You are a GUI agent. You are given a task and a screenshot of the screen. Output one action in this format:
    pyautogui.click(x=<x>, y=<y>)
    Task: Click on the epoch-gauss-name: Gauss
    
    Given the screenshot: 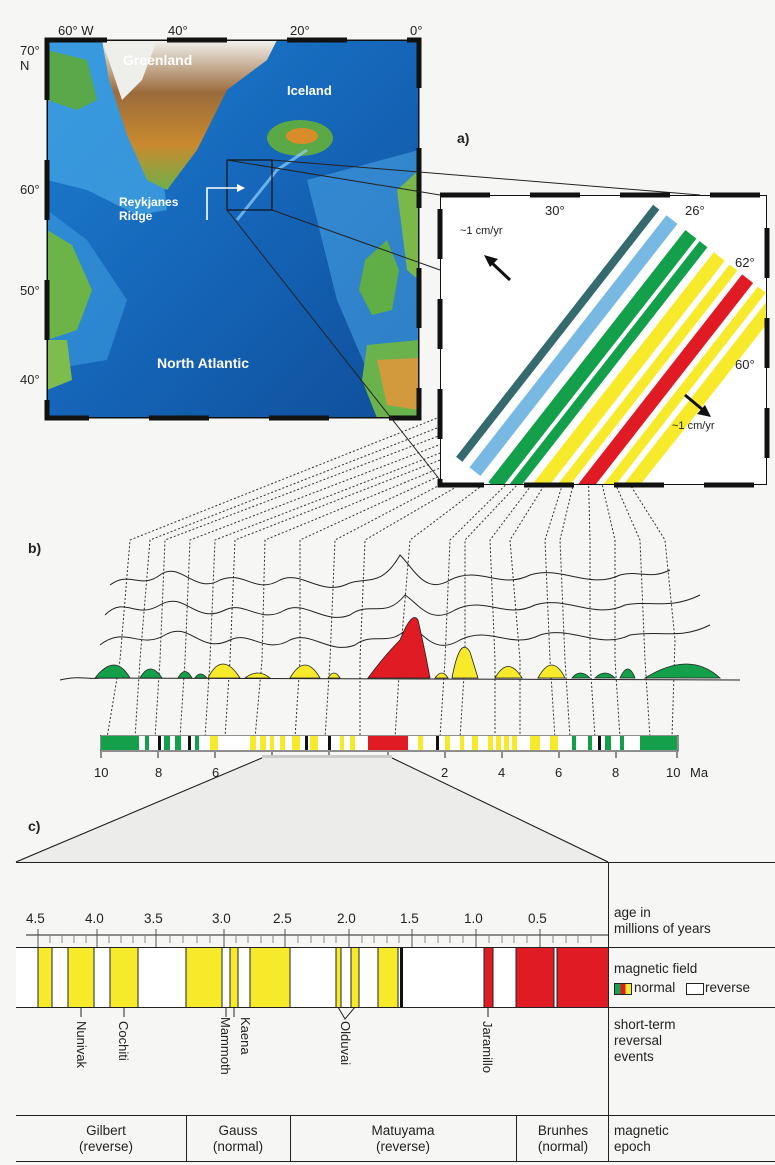 What is the action you would take?
    pyautogui.click(x=238, y=1130)
    